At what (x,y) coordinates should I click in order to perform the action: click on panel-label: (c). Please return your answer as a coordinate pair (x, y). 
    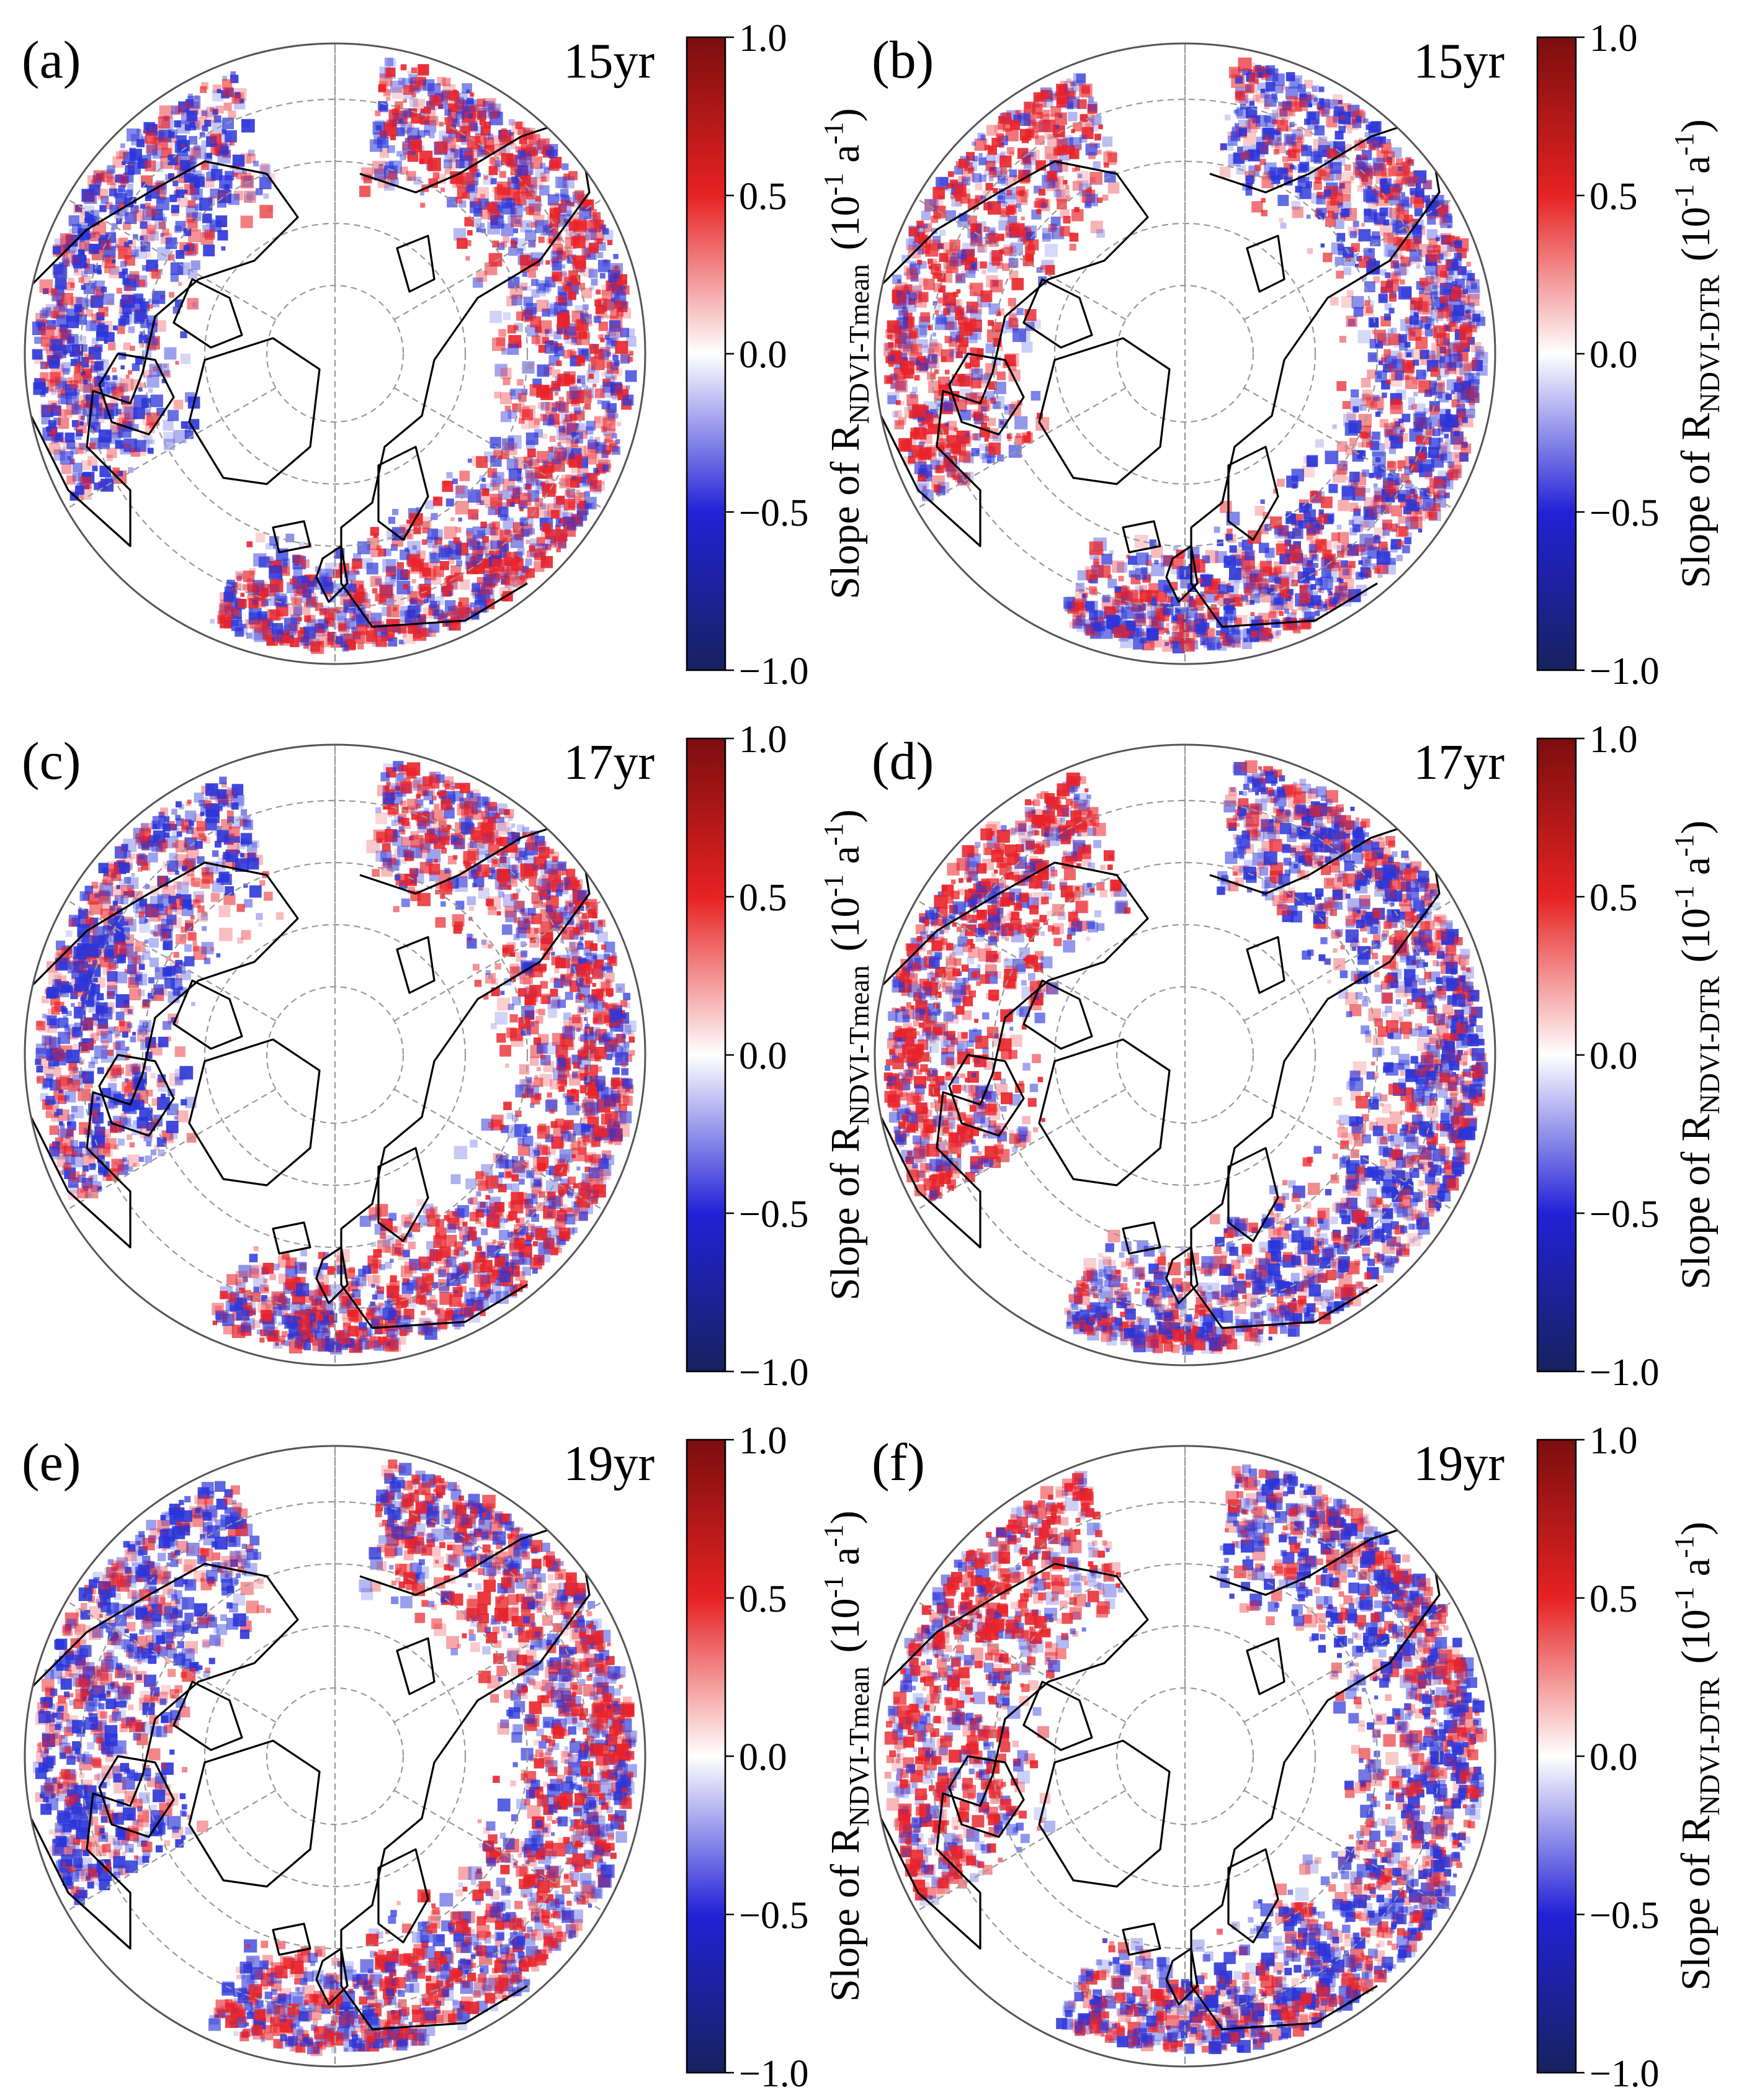
    Looking at the image, I should click on (51, 761).